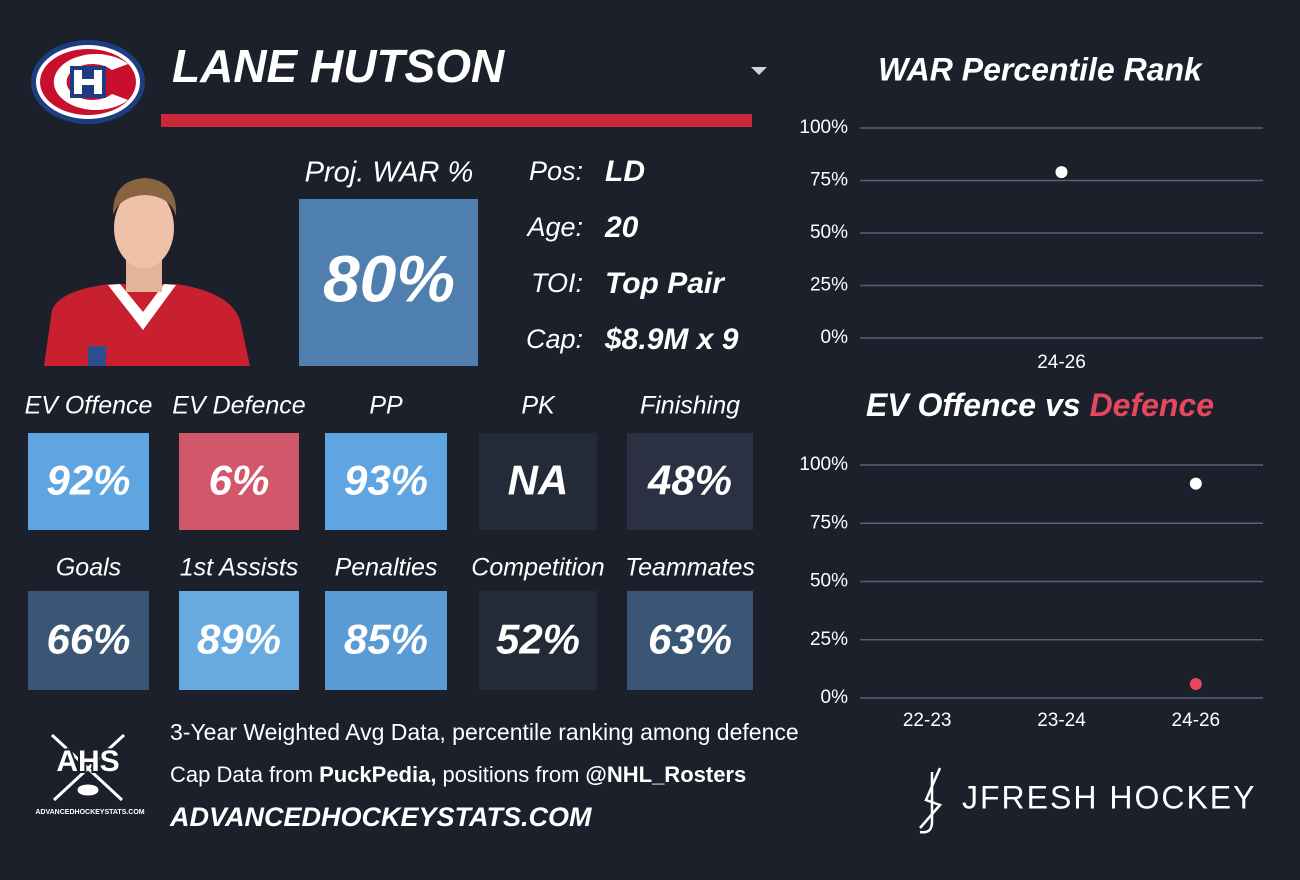 This screenshot has width=1300, height=880. What do you see at coordinates (147, 272) in the screenshot?
I see `player-photo` at bounding box center [147, 272].